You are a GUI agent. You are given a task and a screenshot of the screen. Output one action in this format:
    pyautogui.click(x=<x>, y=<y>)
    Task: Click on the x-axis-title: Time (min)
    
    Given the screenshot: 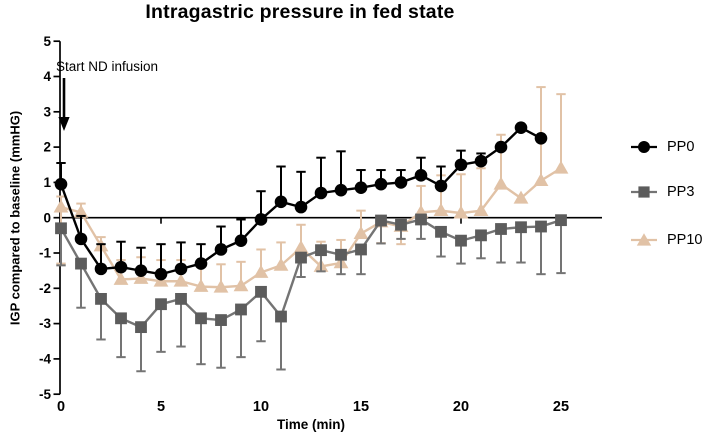 What is the action you would take?
    pyautogui.click(x=311, y=424)
    